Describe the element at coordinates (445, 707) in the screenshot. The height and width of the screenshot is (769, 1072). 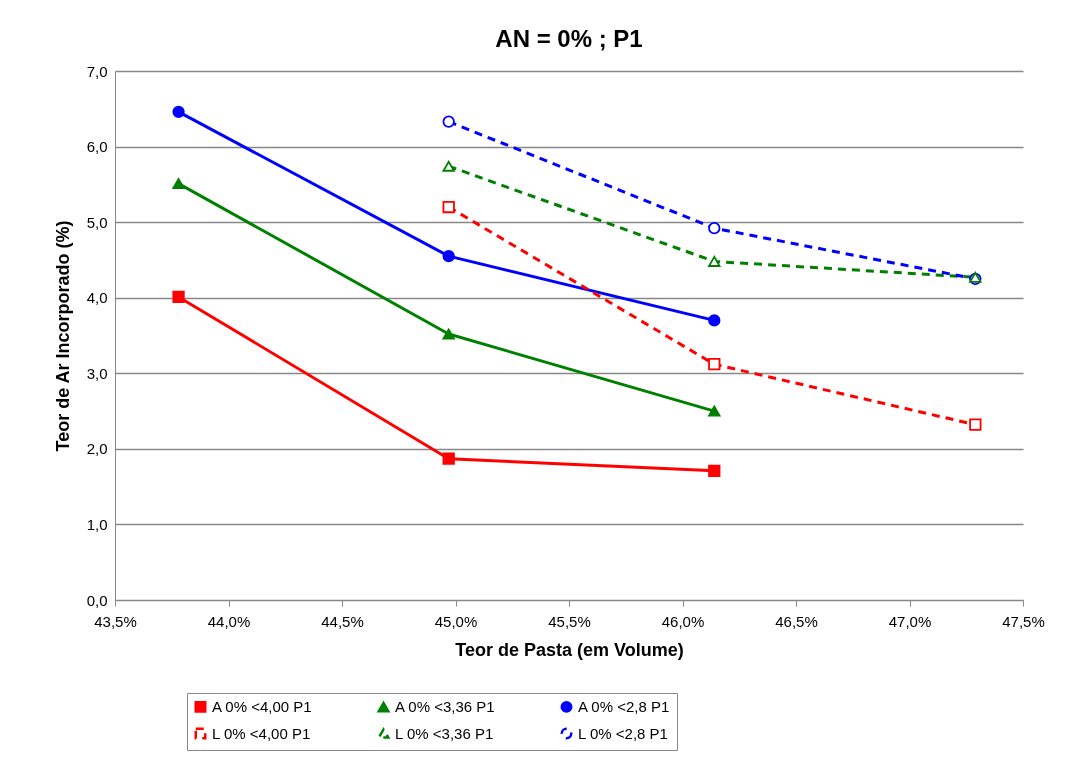
I see `legend-label: A 0% <3,36 P1` at that location.